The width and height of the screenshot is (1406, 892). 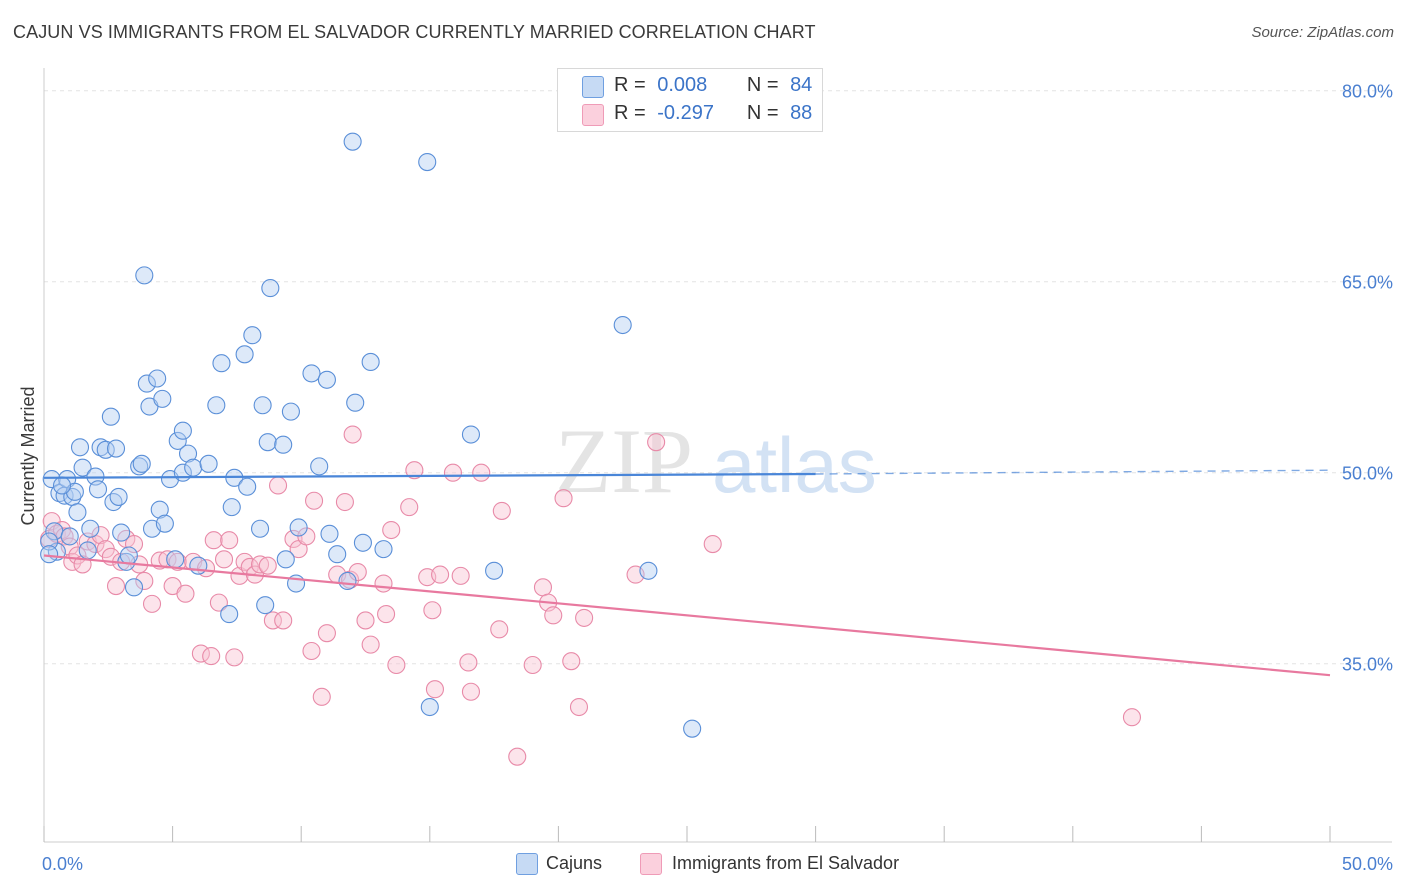 What do you see at coordinates (801, 113) in the screenshot?
I see `legend-n-value-salvador: 88` at bounding box center [801, 113].